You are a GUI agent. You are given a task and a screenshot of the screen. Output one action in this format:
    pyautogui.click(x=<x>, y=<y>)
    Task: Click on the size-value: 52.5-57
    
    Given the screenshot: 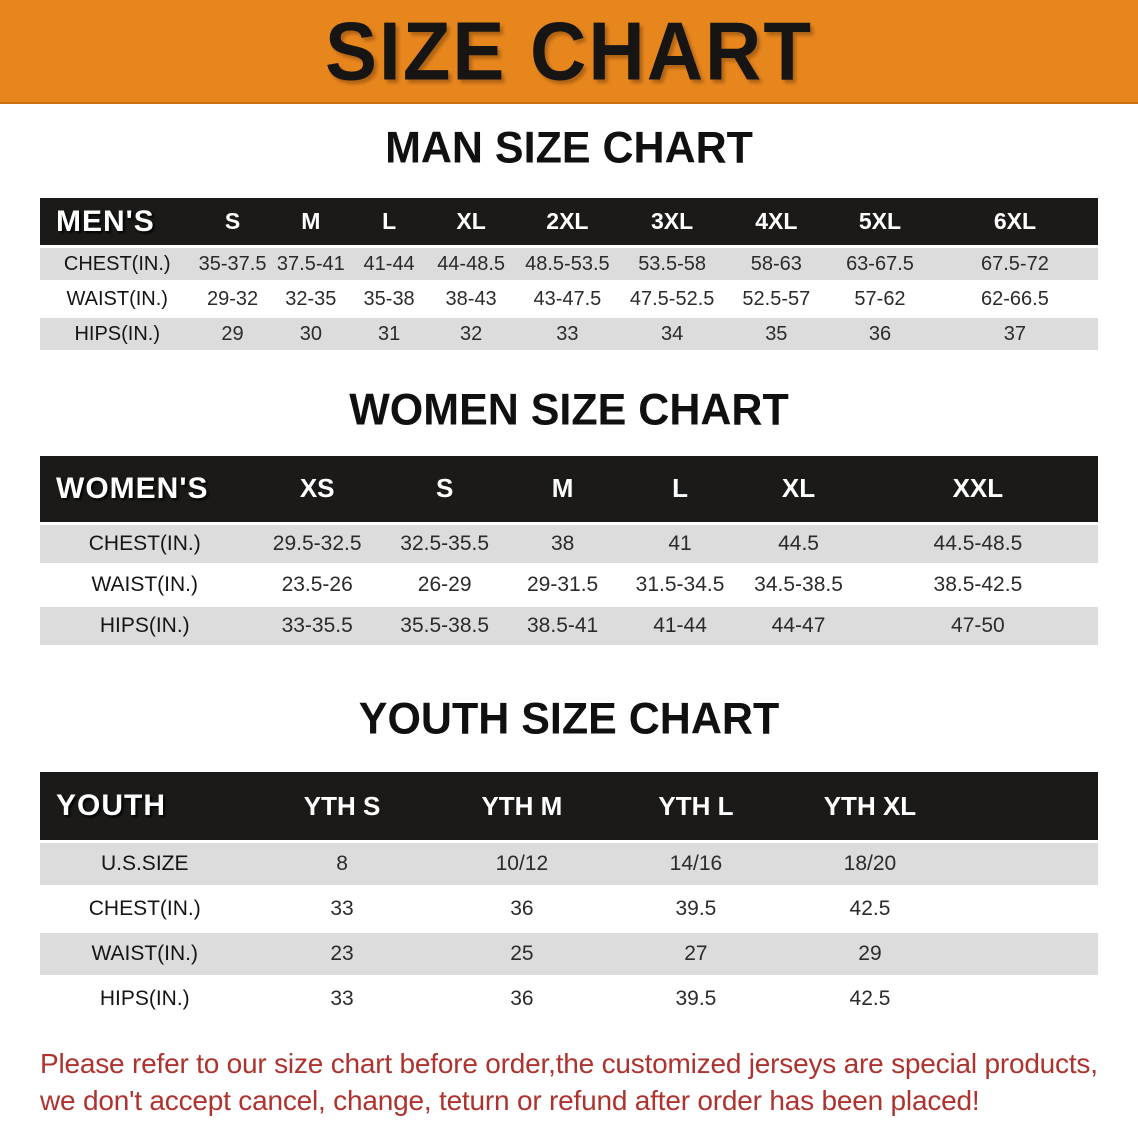 What is the action you would take?
    pyautogui.click(x=776, y=297)
    